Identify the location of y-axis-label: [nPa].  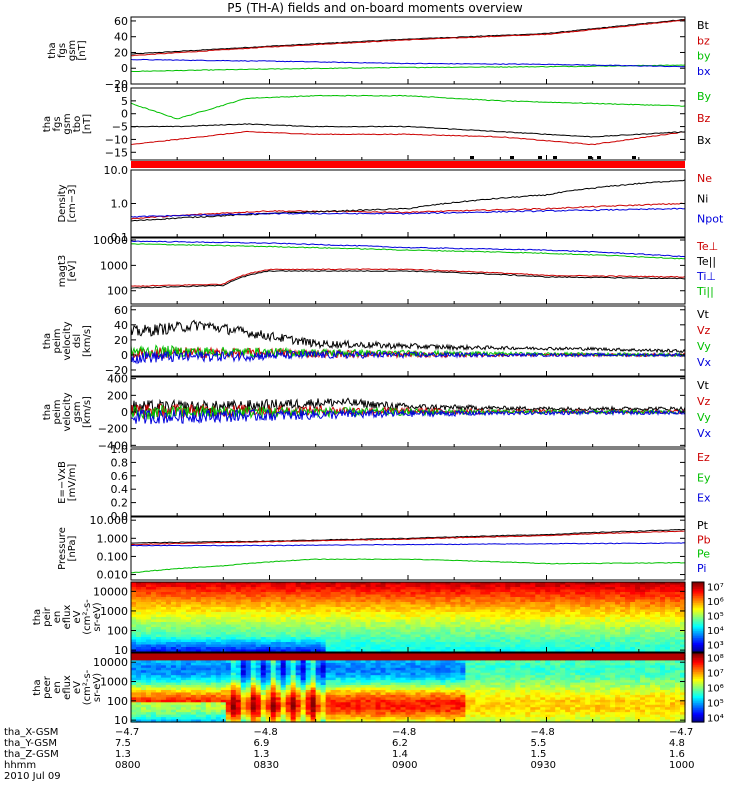
(72, 548).